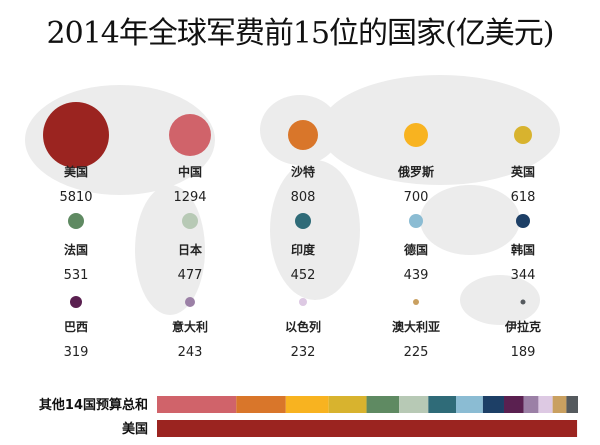 This screenshot has height=445, width=600. I want to click on country-value: 232, so click(303, 352).